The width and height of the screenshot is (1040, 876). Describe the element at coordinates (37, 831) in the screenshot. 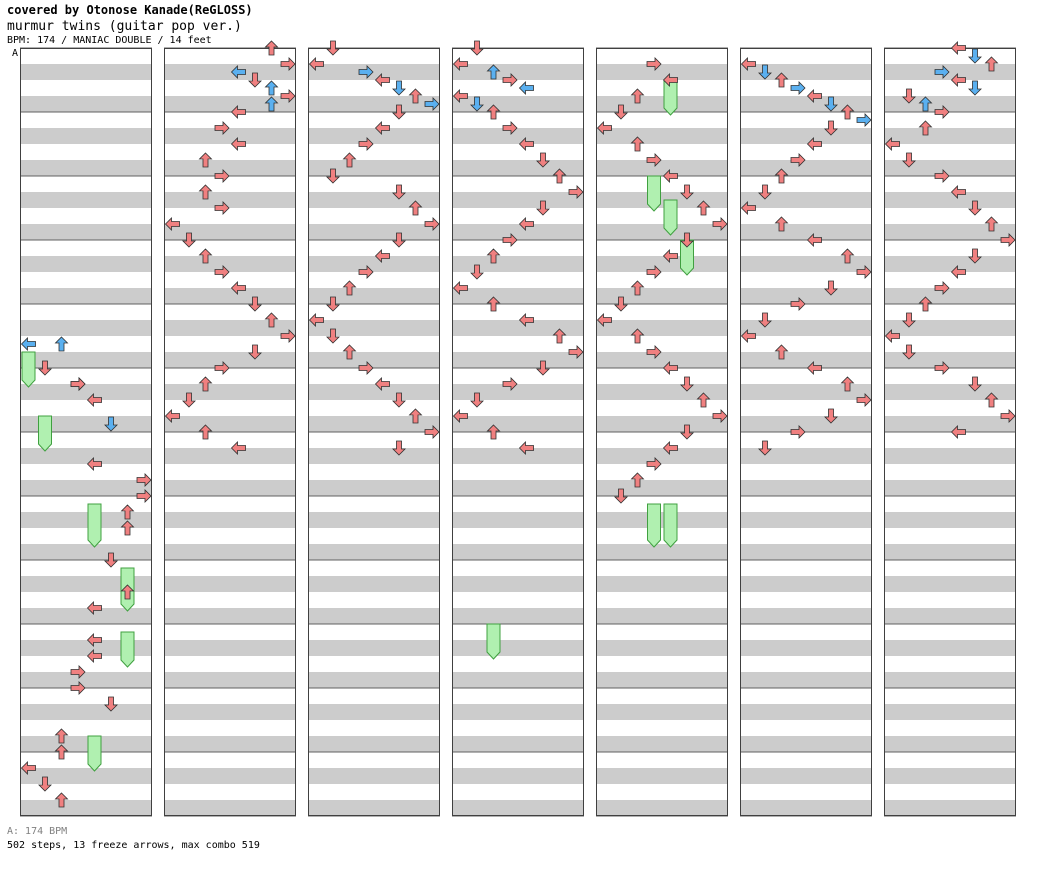

I see `bpm-change-line: A: 174 BPM` at that location.